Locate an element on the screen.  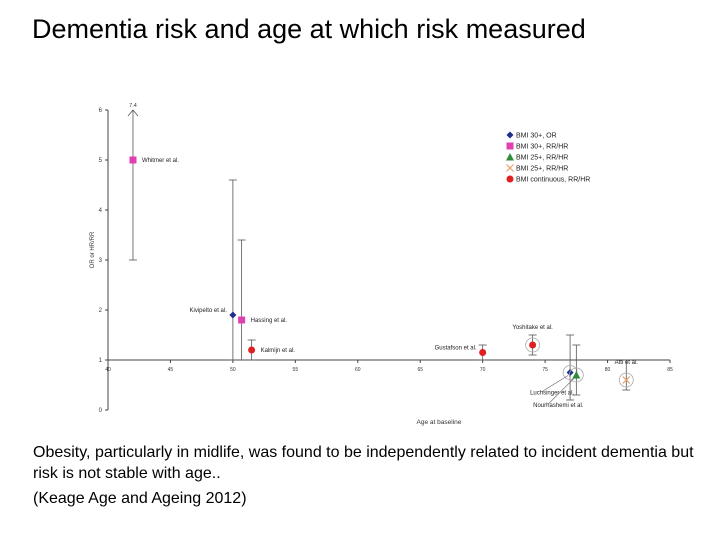
upper-bound-label: 7.4 is located at coordinates (133, 106).